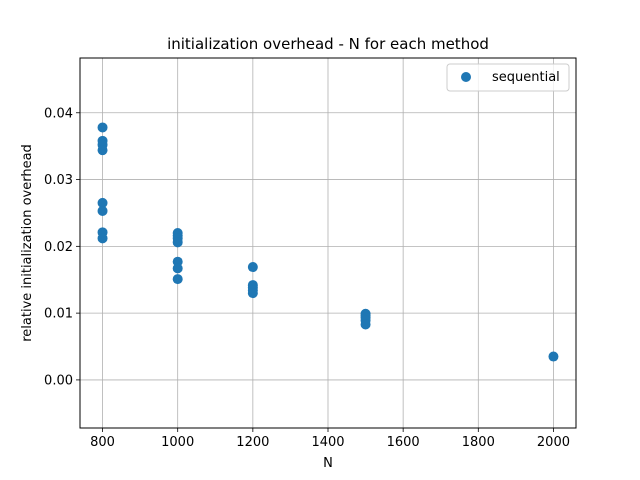 Image resolution: width=640 pixels, height=480 pixels. What do you see at coordinates (58, 247) in the screenshot?
I see `y-tick-label: 0.02` at bounding box center [58, 247].